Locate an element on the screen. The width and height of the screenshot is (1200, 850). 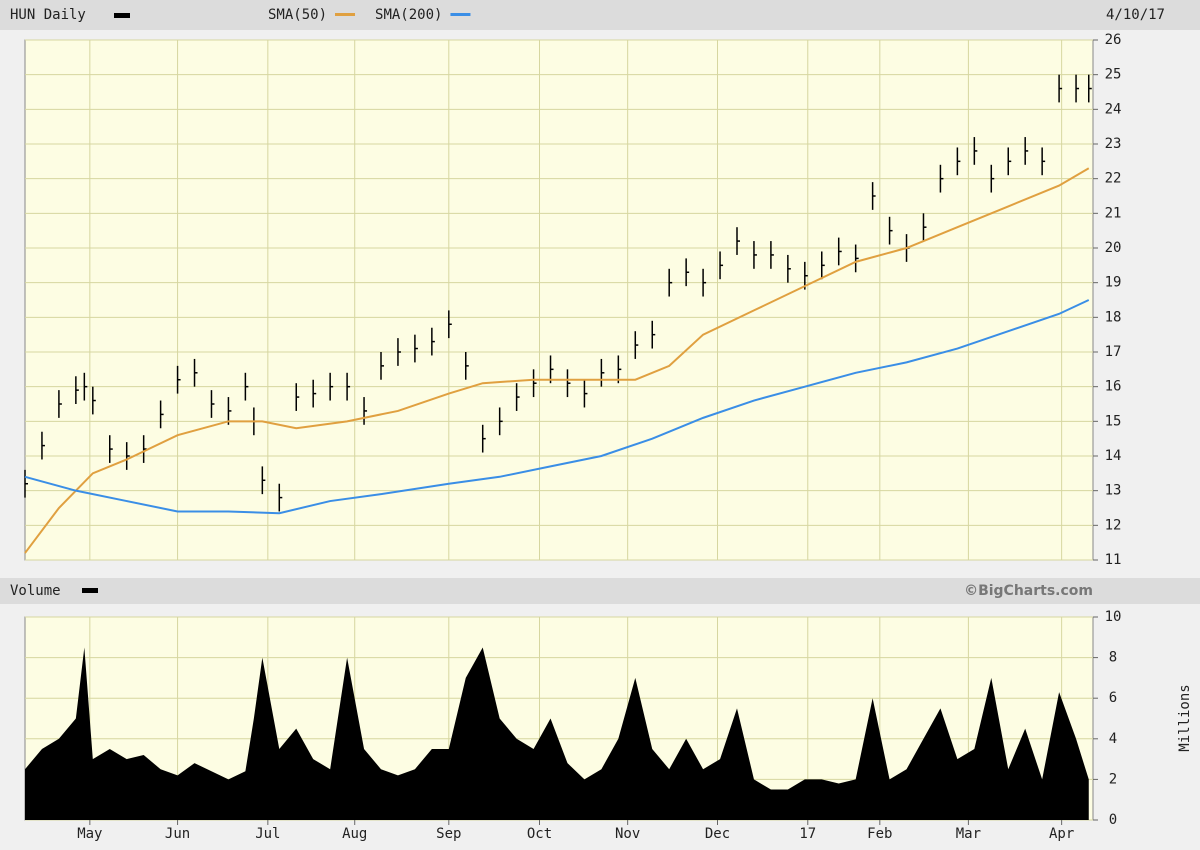
legend-label: SMA(50) is located at coordinates (297, 15).